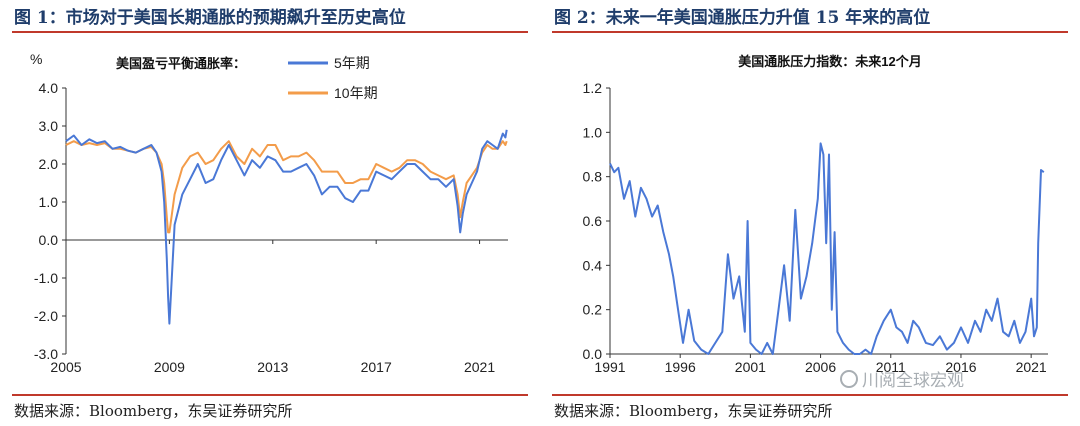 This screenshot has width=1080, height=426. I want to click on legend-label-10y: 10年期, so click(356, 93).